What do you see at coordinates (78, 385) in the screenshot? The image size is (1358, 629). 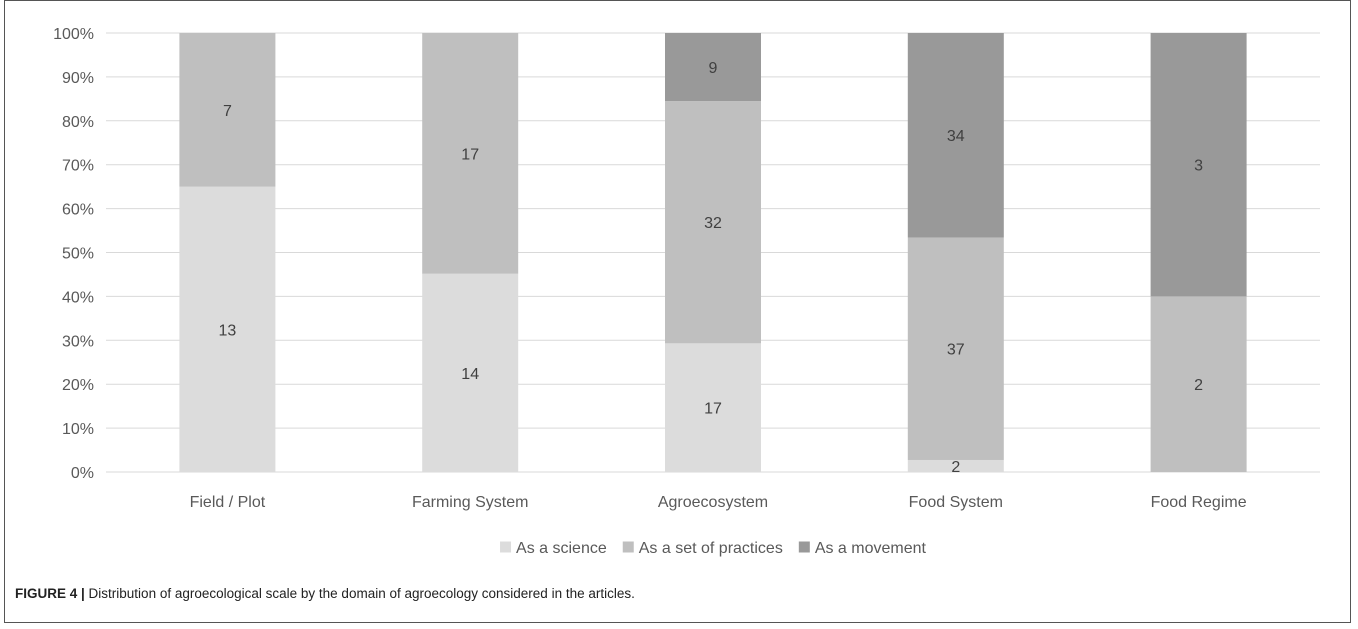 I see `y-tick-label: 20%` at bounding box center [78, 385].